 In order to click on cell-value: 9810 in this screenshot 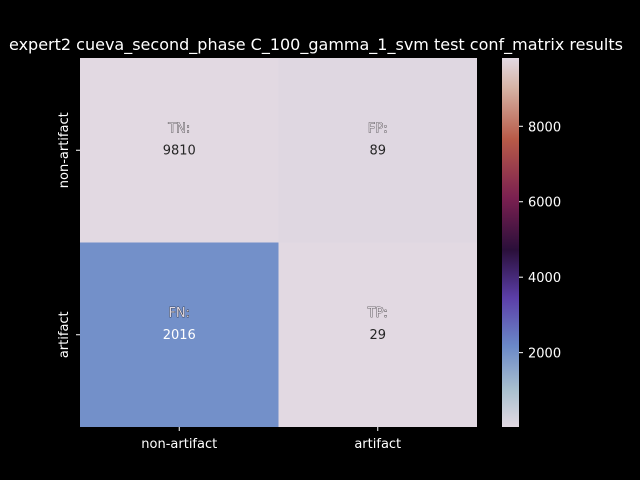, I will do `click(179, 150)`.